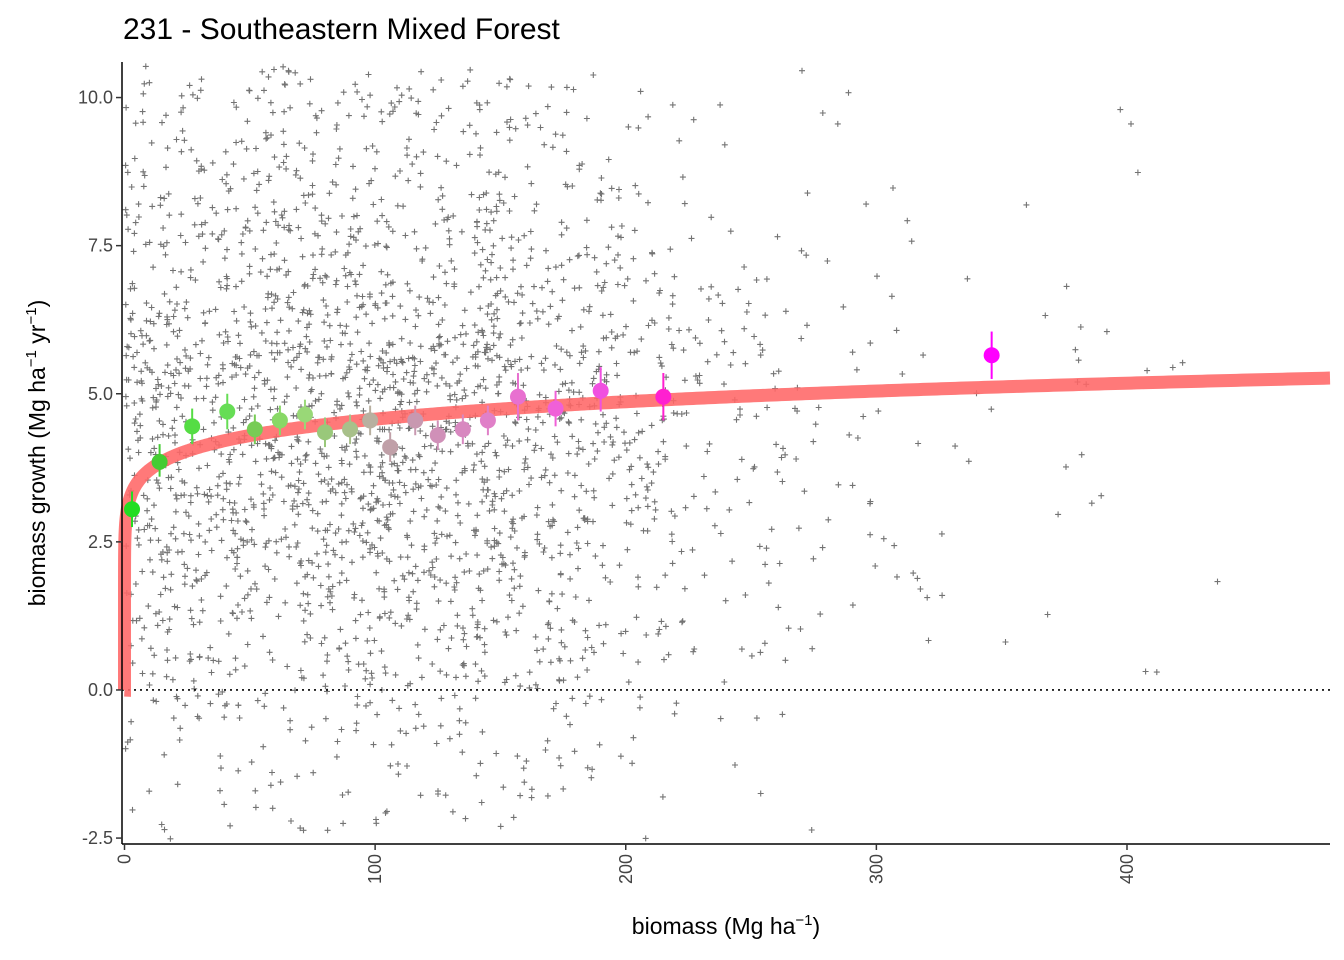 Image resolution: width=1344 pixels, height=960 pixels. What do you see at coordinates (100, 690) in the screenshot?
I see `y-tick-label: 0.0` at bounding box center [100, 690].